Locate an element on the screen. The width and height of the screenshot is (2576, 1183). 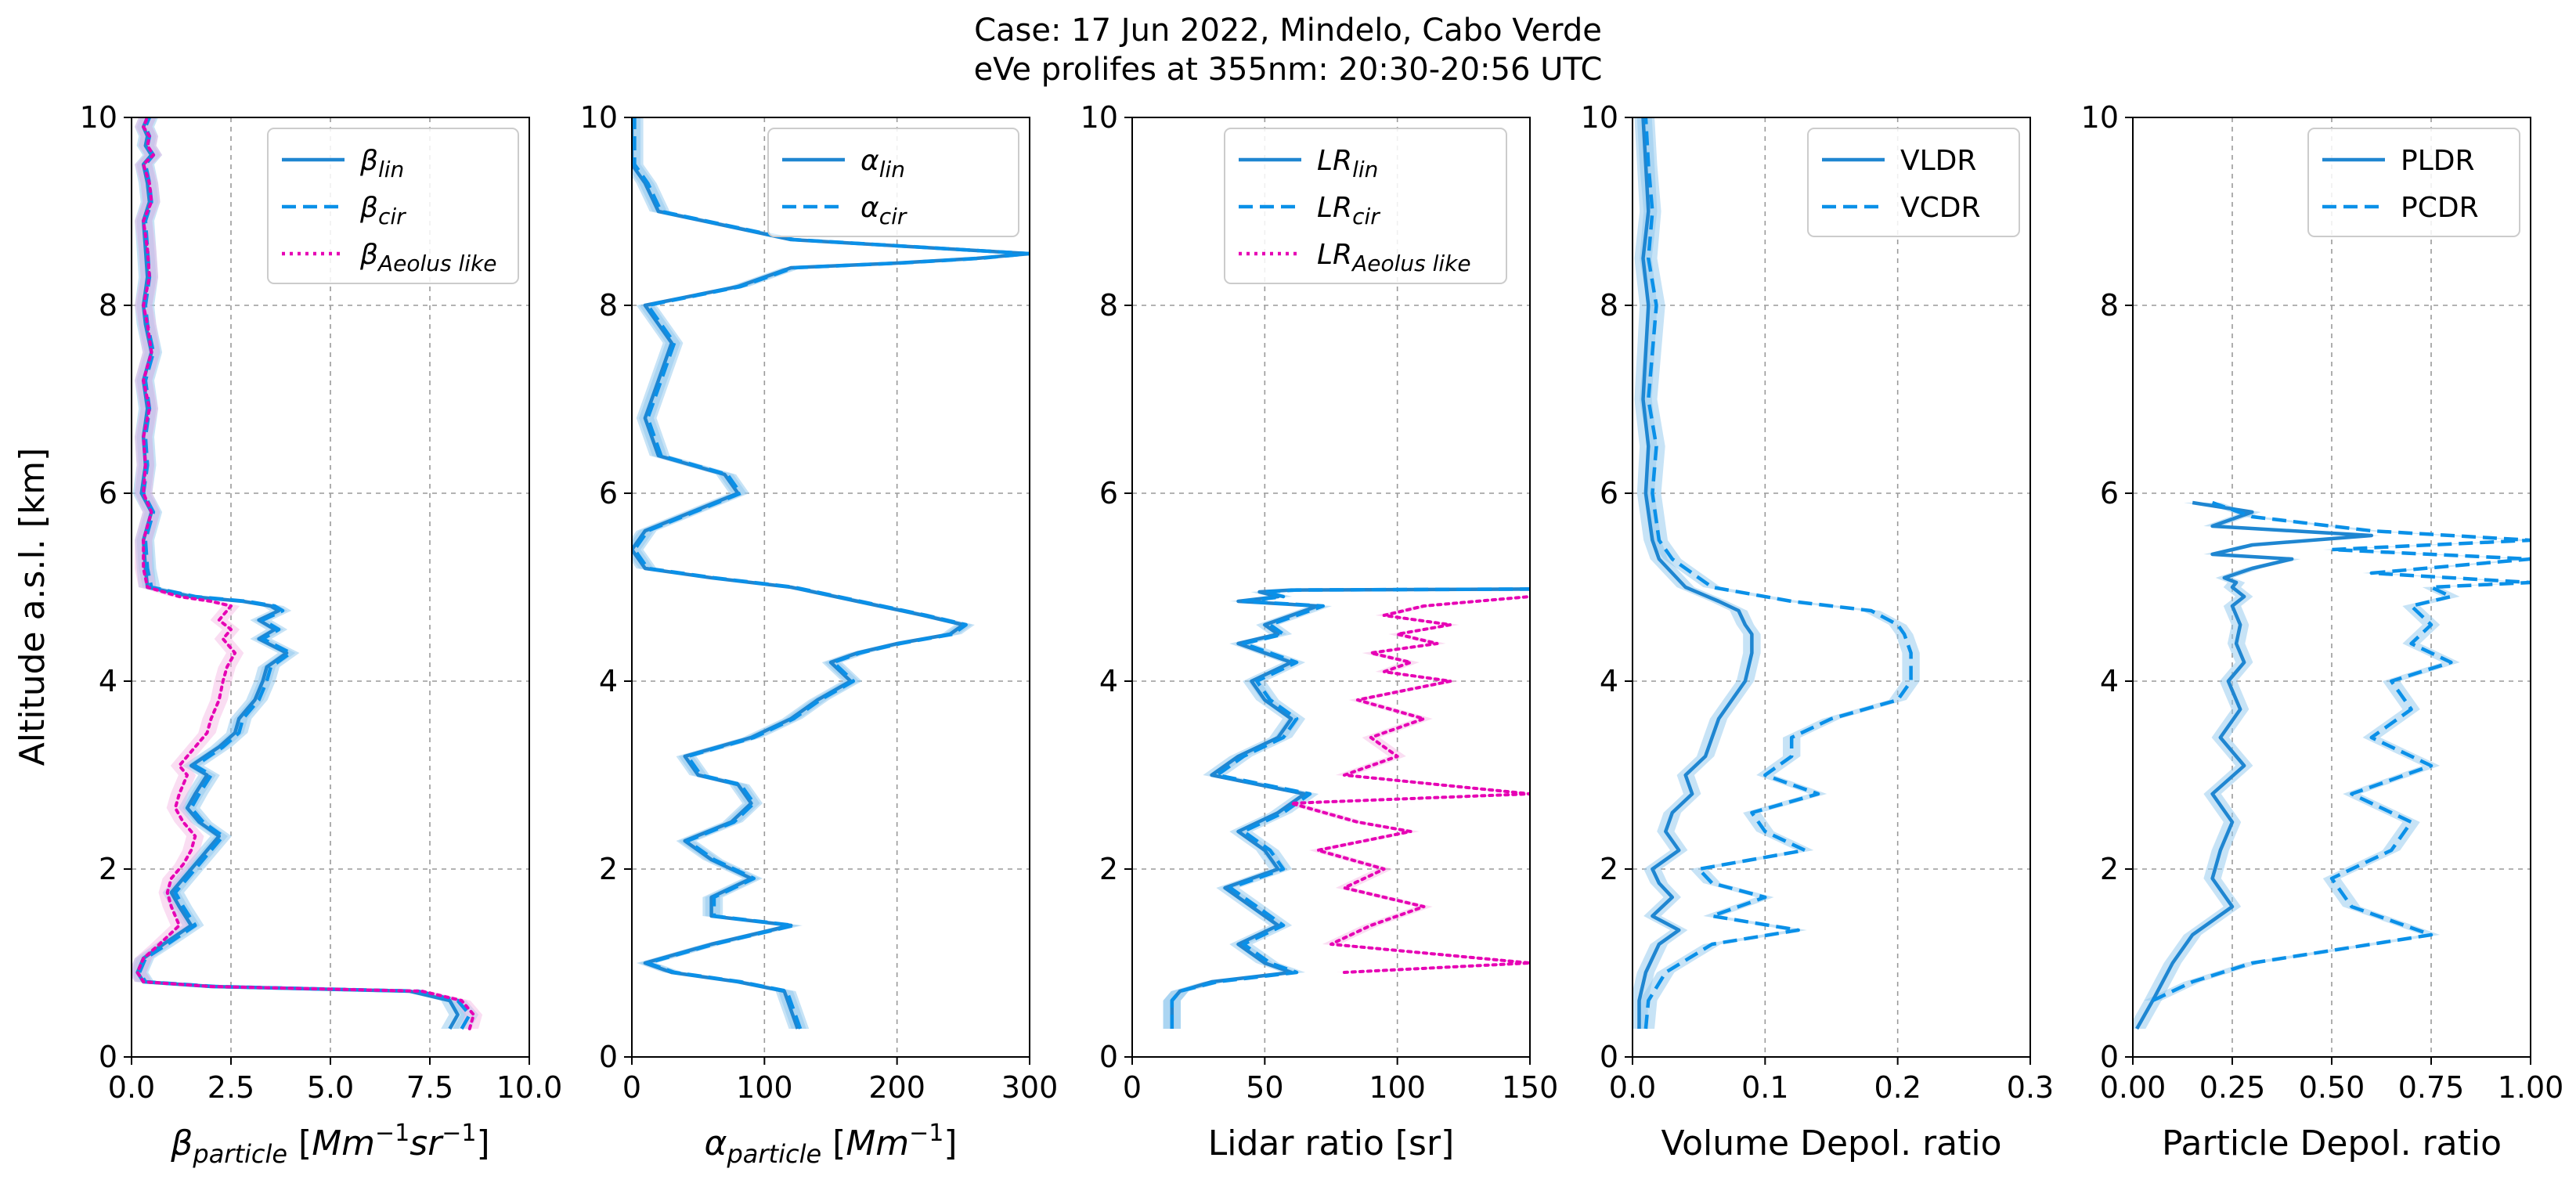
x-tick-label: 150 is located at coordinates (1530, 1087).